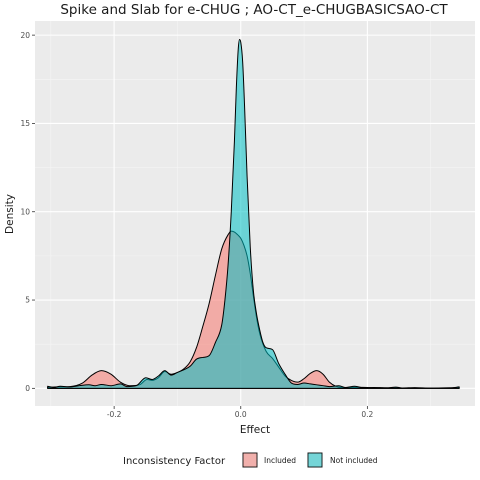 This screenshot has height=480, width=480. I want to click on y-tick-label: 15, so click(25, 123).